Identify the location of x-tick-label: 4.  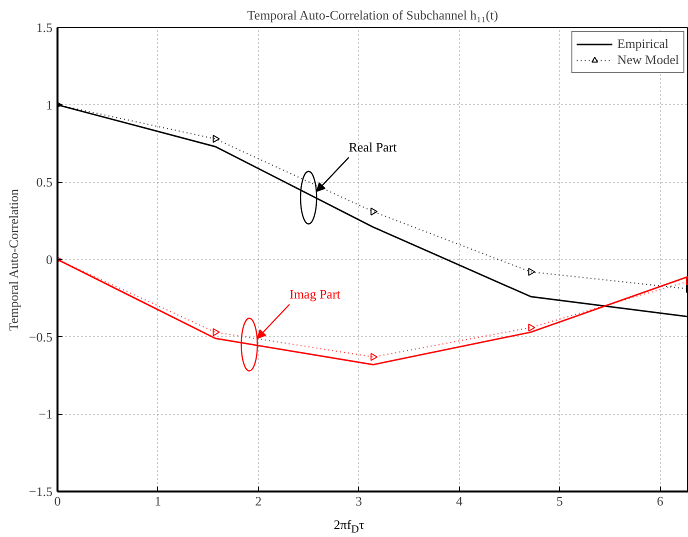
(459, 501).